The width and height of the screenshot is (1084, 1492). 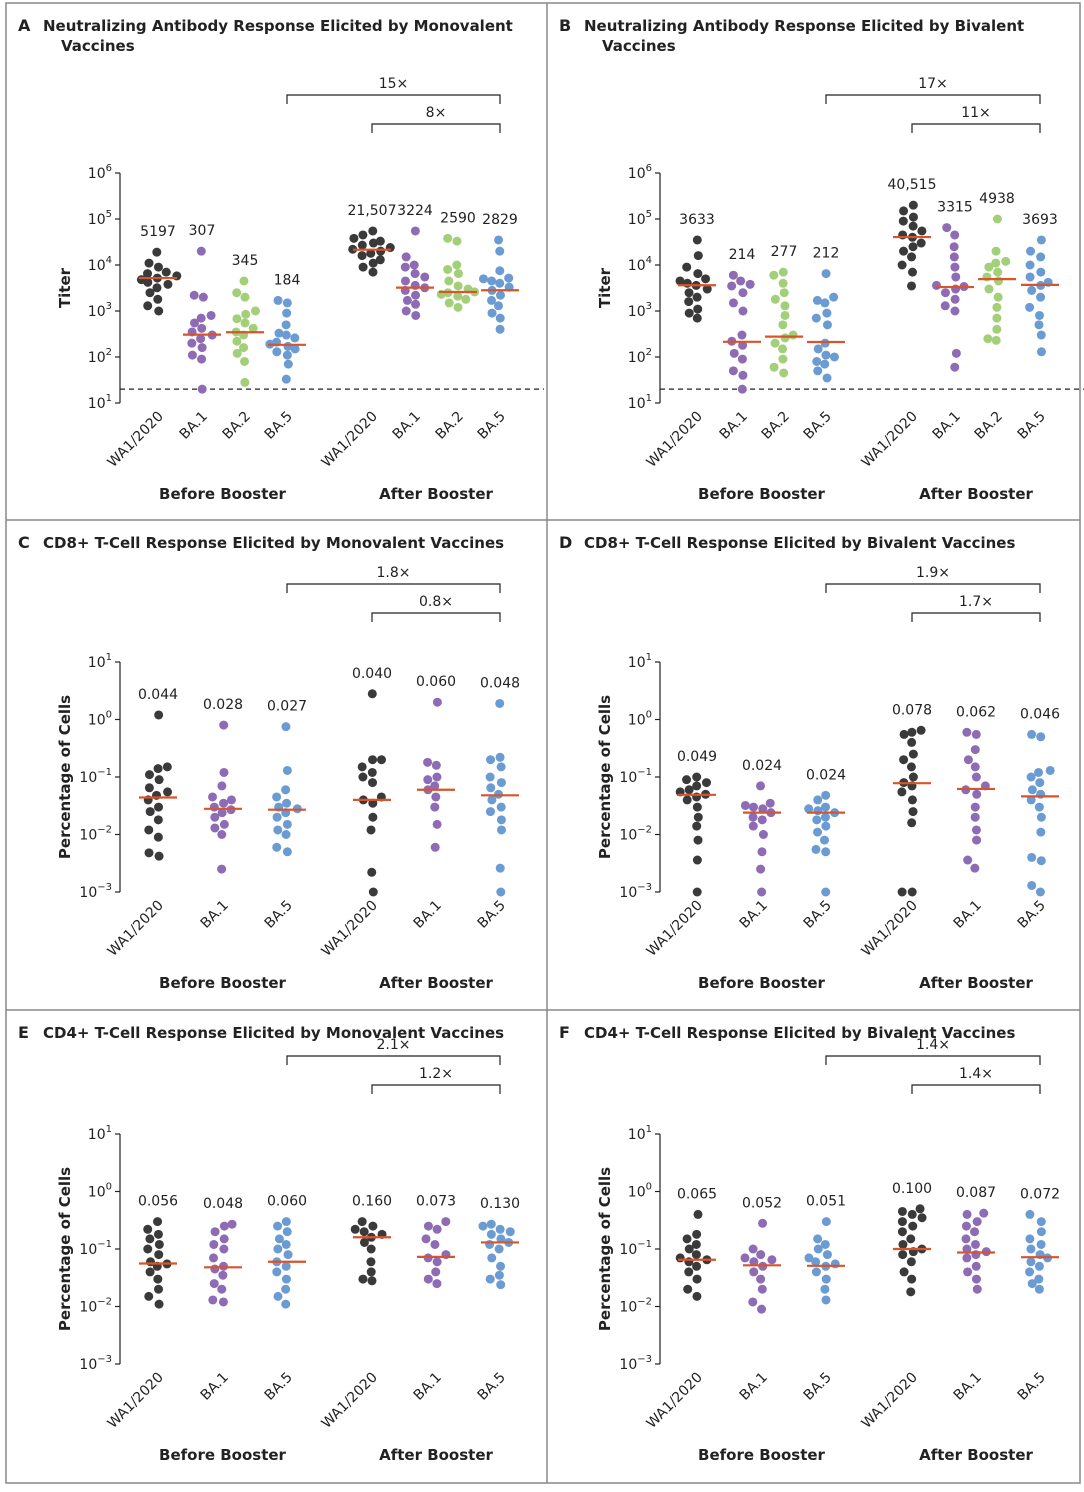 I want to click on median-value-label: 0.060, so click(x=436, y=682).